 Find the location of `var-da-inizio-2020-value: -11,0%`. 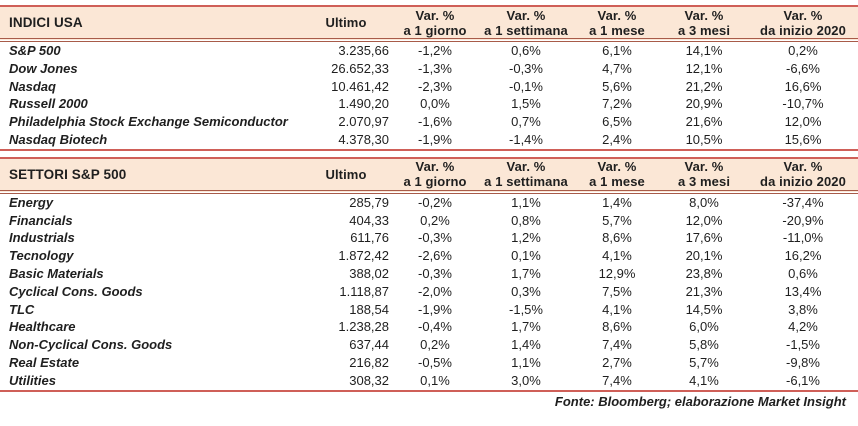

var-da-inizio-2020-value: -11,0% is located at coordinates (803, 238).